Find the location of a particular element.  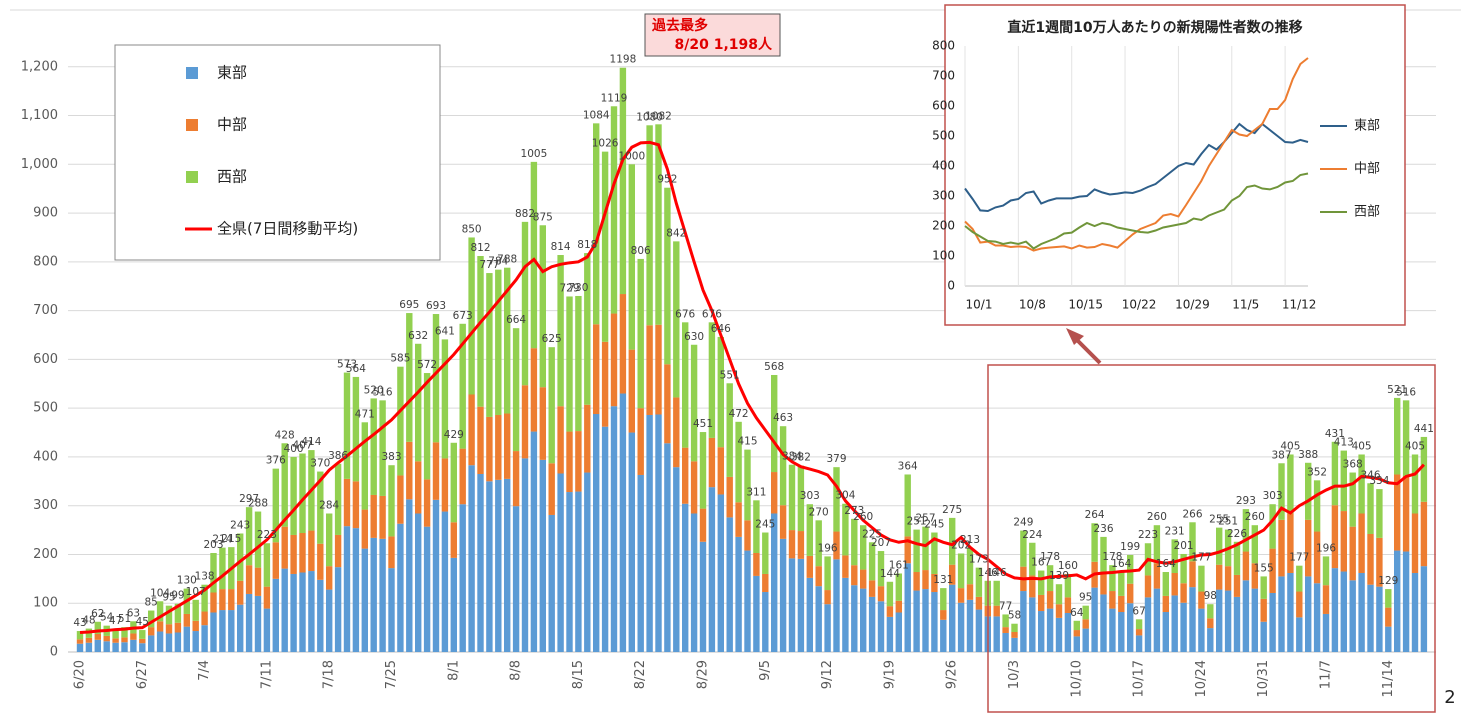

y-tick-label: 500 is located at coordinates (45, 408).